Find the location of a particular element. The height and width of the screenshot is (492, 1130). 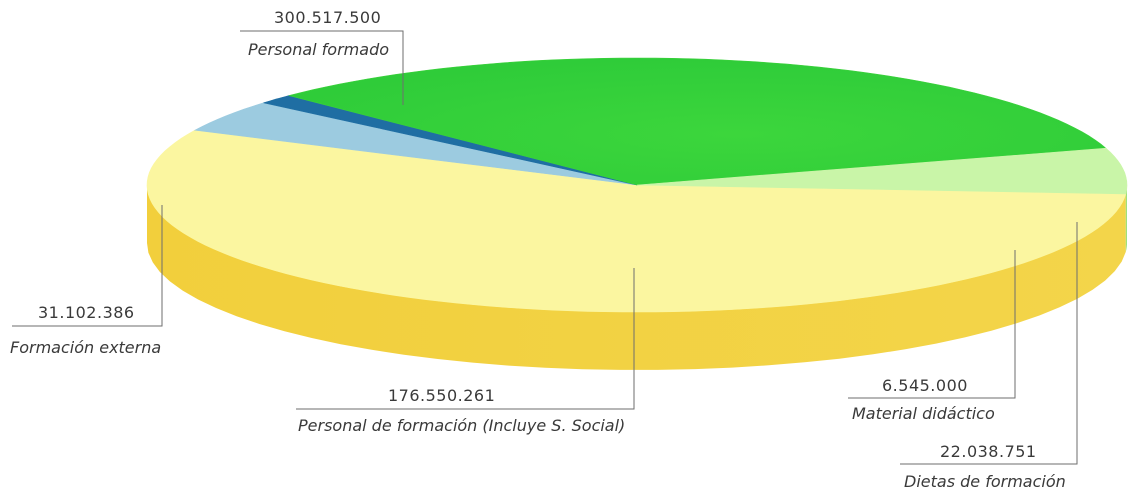

name-label-formacion-externa: Formación externa is located at coordinates (86, 347).